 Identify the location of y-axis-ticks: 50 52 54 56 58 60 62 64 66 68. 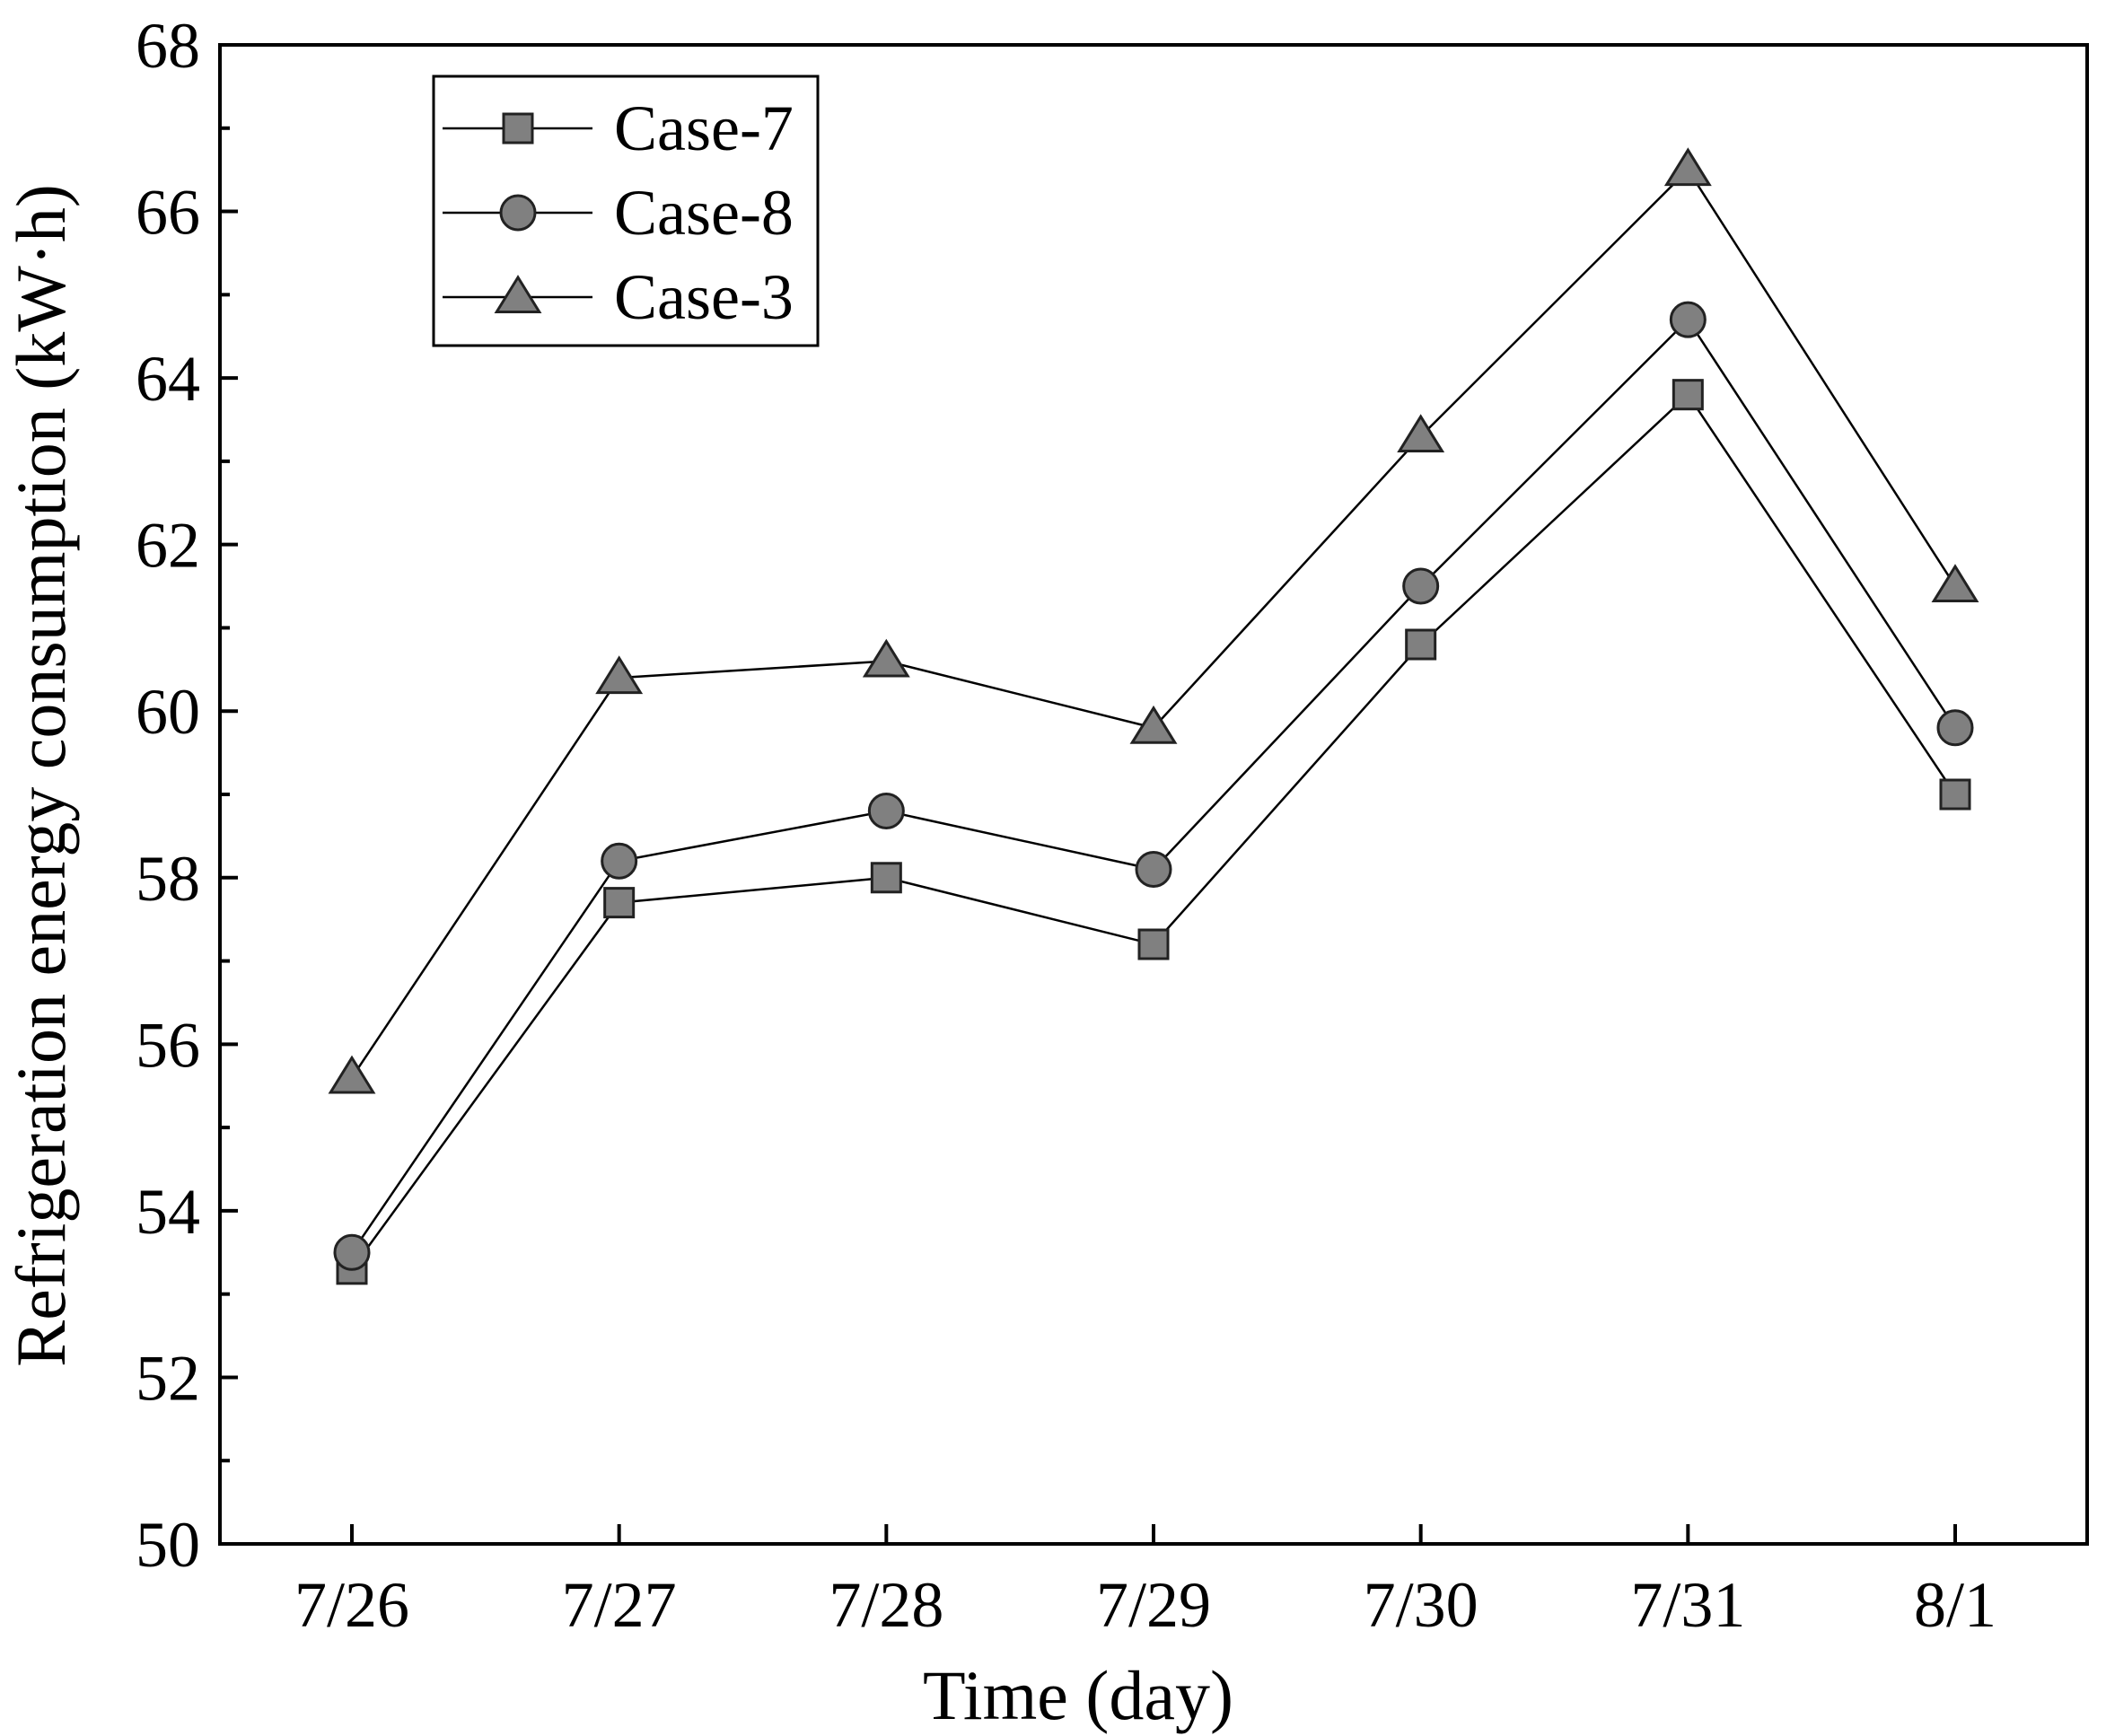
(187, 795).